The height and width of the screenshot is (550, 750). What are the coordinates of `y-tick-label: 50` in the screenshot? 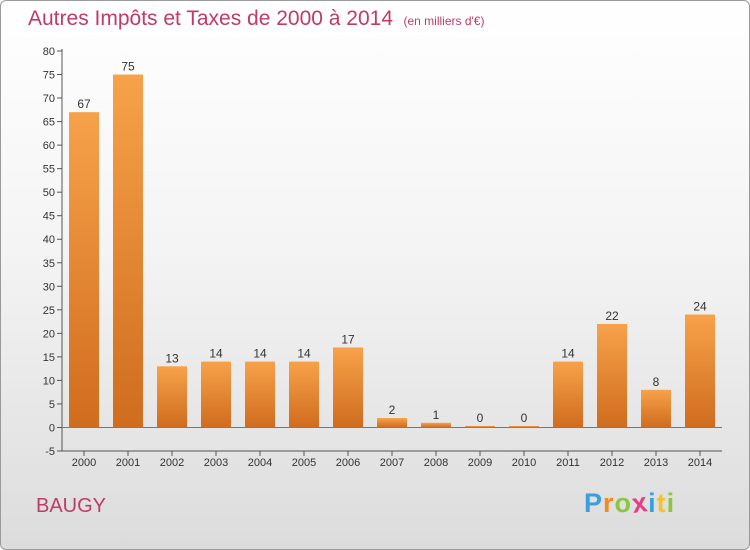 It's located at (49, 193).